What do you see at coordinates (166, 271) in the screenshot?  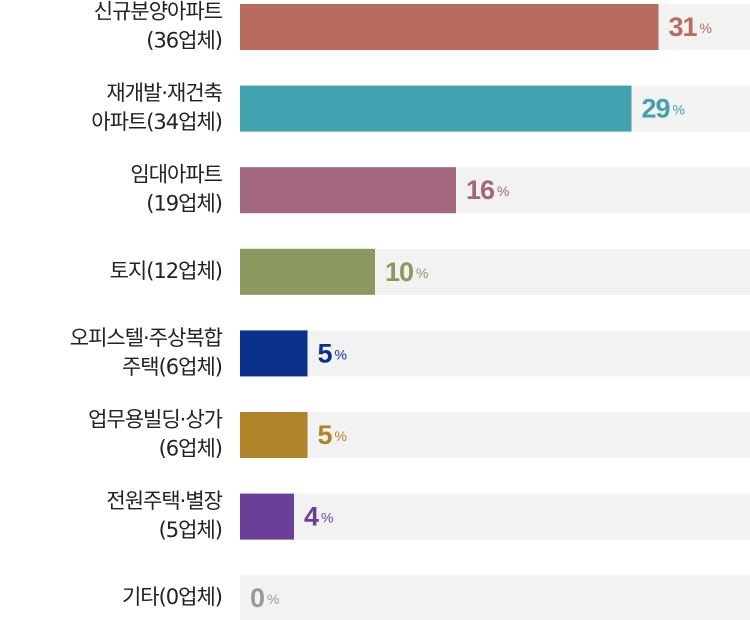 I see `category-label: 토지(12업체)` at bounding box center [166, 271].